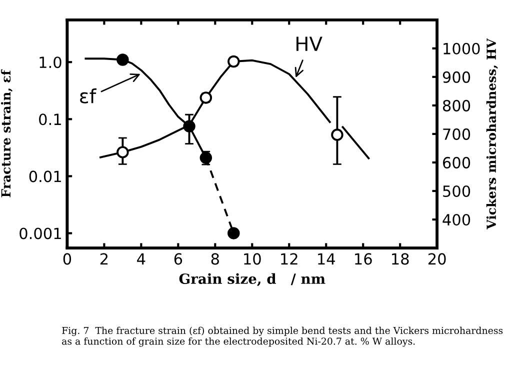 Image resolution: width=513 pixels, height=368 pixels. What do you see at coordinates (45, 176) in the screenshot?
I see `y-tick-label: 0.01` at bounding box center [45, 176].